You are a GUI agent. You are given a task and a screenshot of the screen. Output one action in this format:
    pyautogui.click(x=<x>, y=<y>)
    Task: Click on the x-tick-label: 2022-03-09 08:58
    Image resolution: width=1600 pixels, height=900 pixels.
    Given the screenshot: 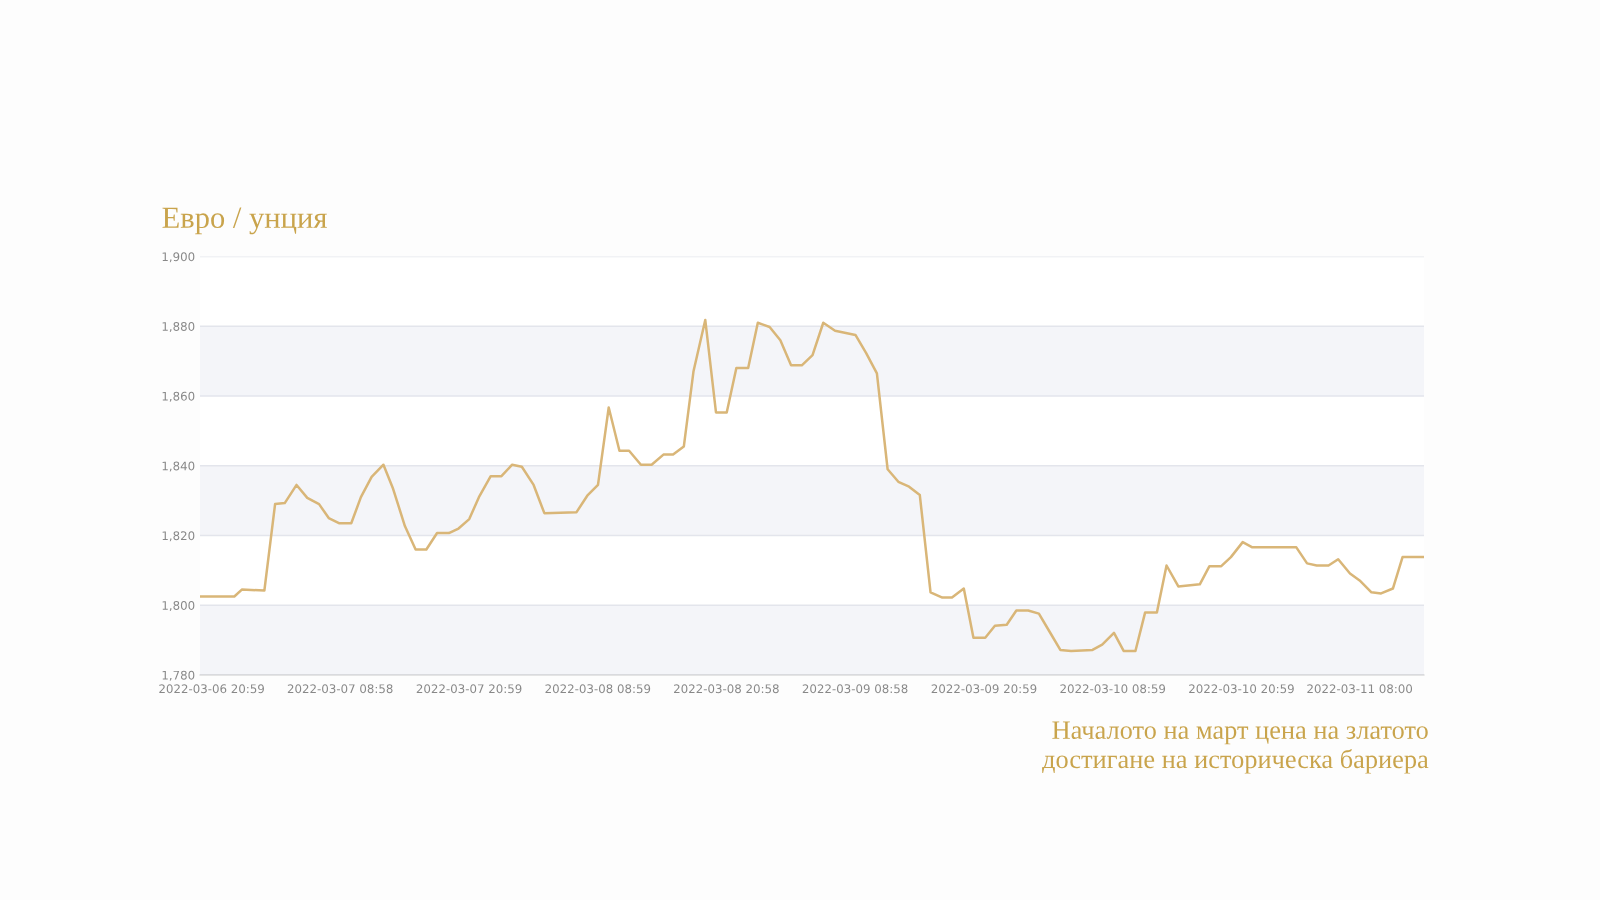 What is the action you would take?
    pyautogui.click(x=855, y=689)
    